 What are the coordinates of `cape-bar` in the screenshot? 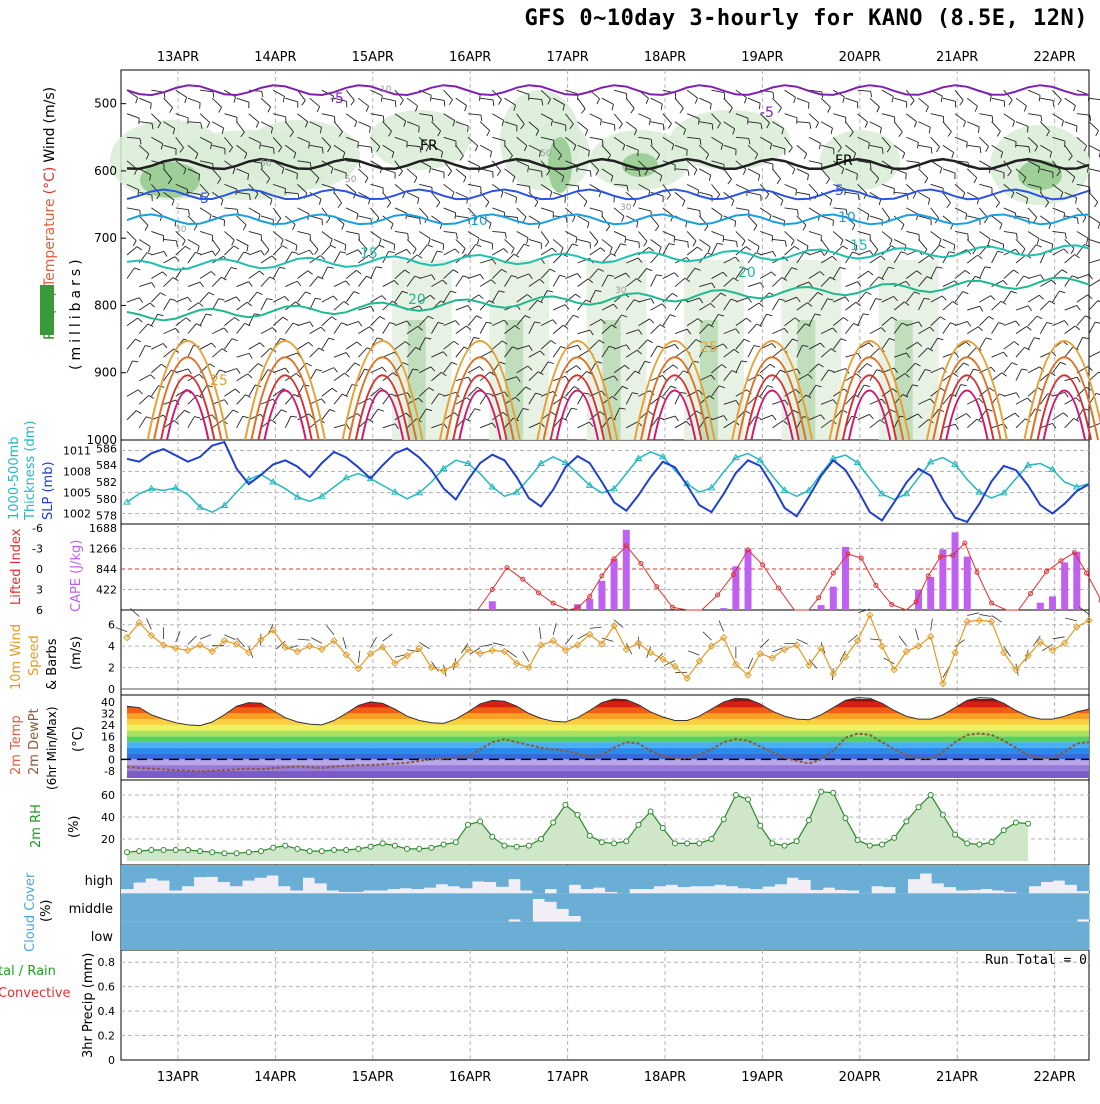 It's located at (601, 595).